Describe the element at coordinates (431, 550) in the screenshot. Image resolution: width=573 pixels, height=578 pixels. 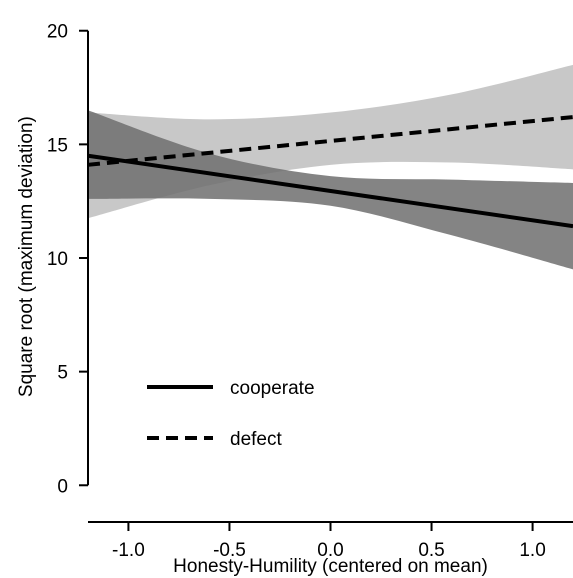
I see `x-tick-label: 0.5` at that location.